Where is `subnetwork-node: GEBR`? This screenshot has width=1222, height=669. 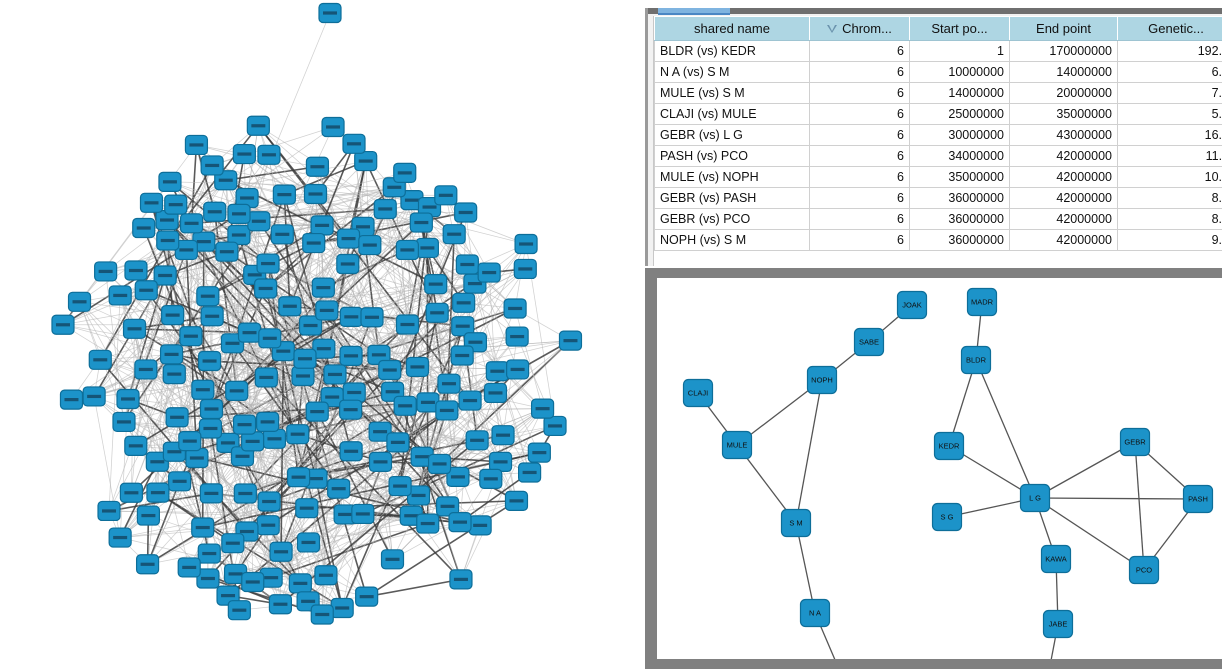 subnetwork-node: GEBR is located at coordinates (1135, 442).